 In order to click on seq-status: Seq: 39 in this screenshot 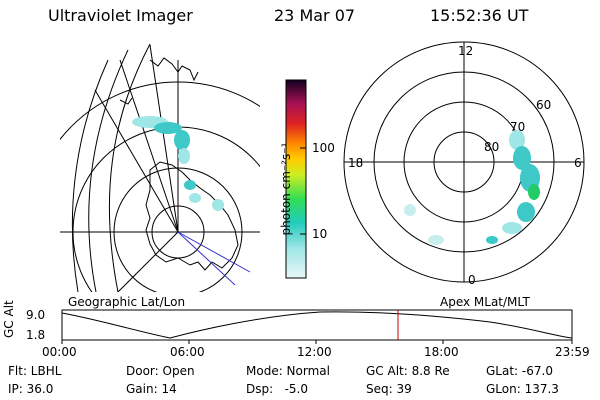, I will do `click(389, 389)`.